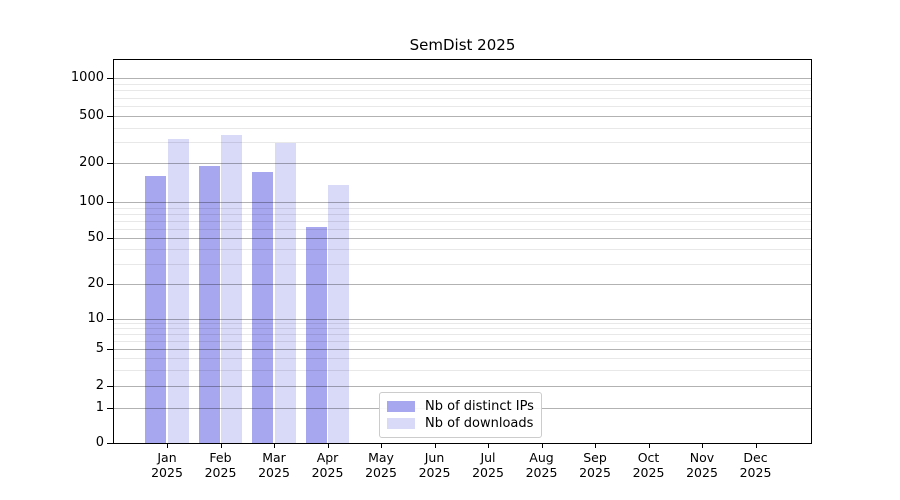 This screenshot has height=500, width=900. What do you see at coordinates (99, 385) in the screenshot?
I see `y-tick-label: 2` at bounding box center [99, 385].